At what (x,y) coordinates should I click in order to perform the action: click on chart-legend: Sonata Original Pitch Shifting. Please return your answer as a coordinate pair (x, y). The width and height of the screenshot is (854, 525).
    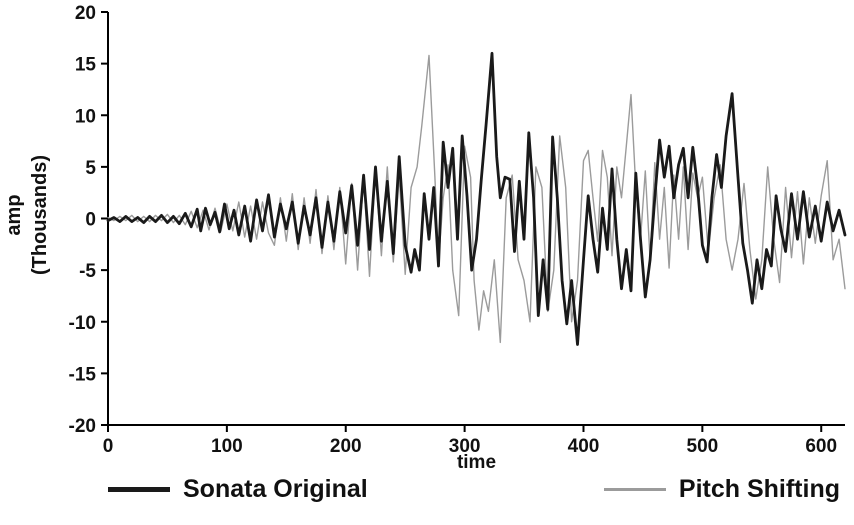
    Looking at the image, I should click on (474, 489).